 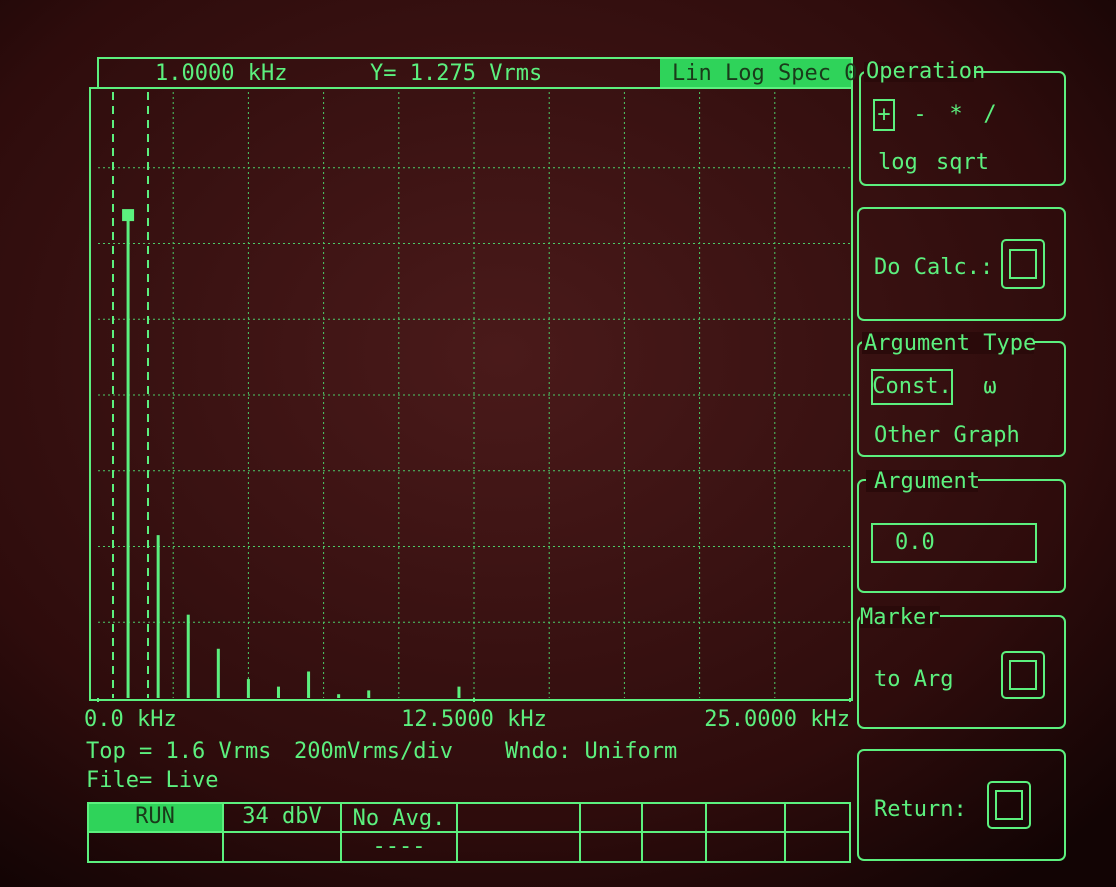 What do you see at coordinates (474, 719) in the screenshot?
I see `x-tick-label: 12.5000 kHz` at bounding box center [474, 719].